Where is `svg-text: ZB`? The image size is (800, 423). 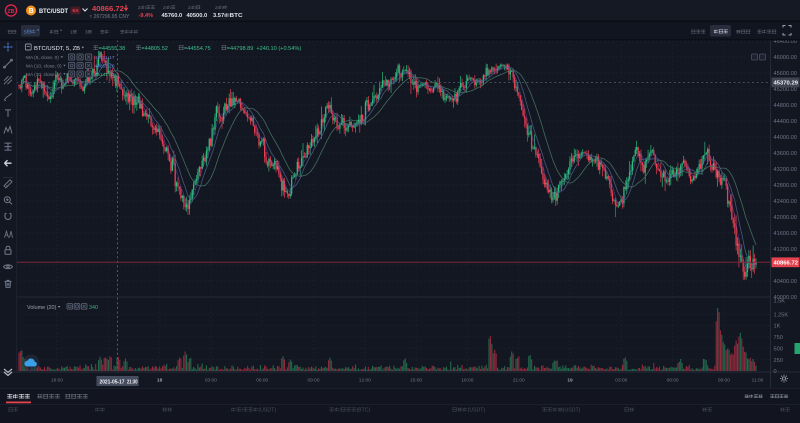
svg-text: ZB is located at coordinates (10, 12).